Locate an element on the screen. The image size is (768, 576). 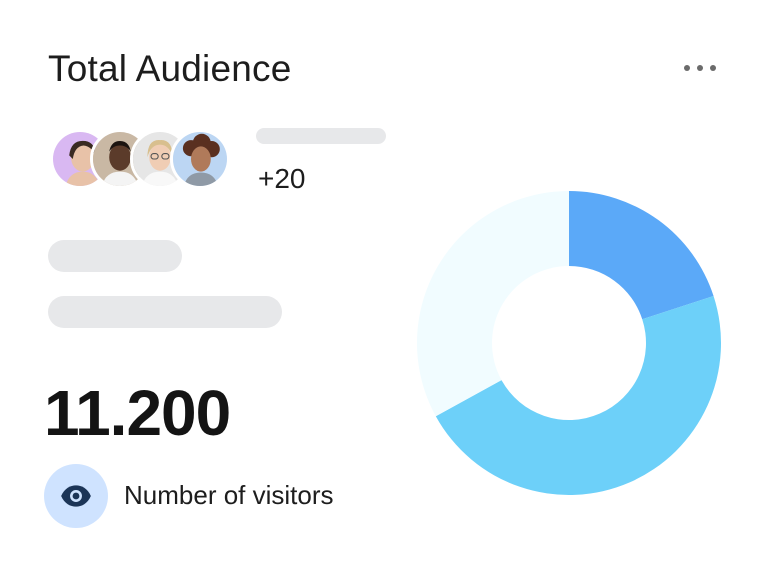
more-options-button is located at coordinates (700, 68).